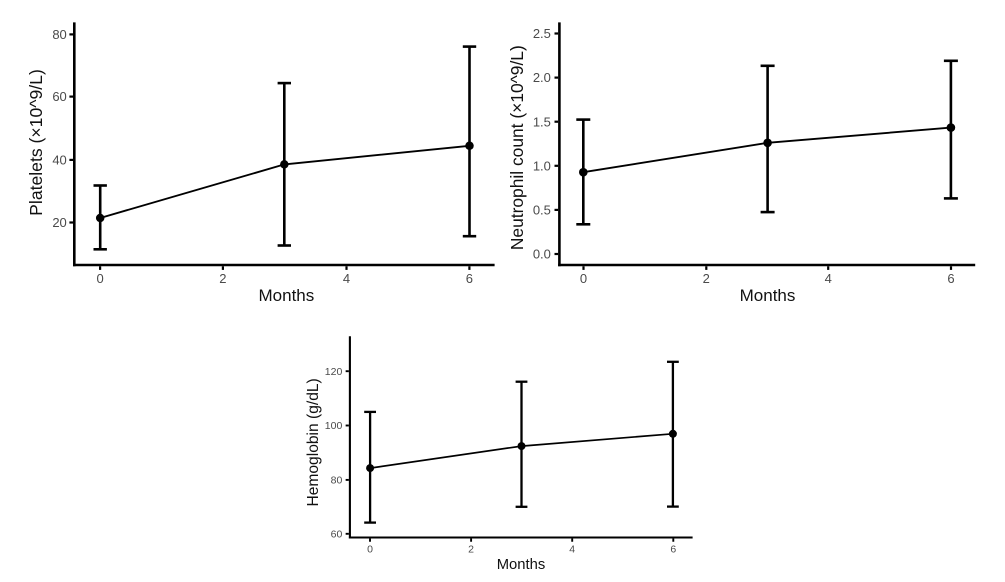 The image size is (1005, 582). Describe the element at coordinates (59, 160) in the screenshot. I see `svg-text: 40` at that location.